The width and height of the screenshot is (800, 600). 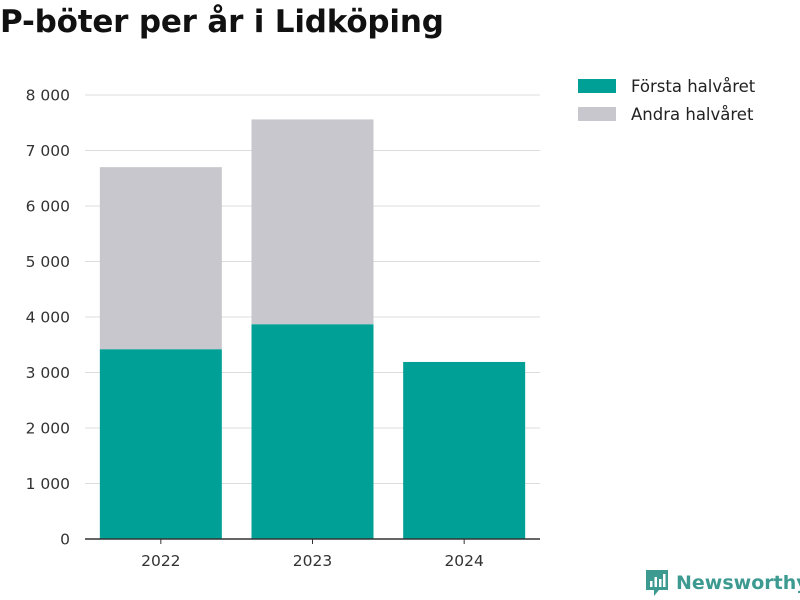 I want to click on legend-label-first-half: Första halvåret, so click(x=693, y=86).